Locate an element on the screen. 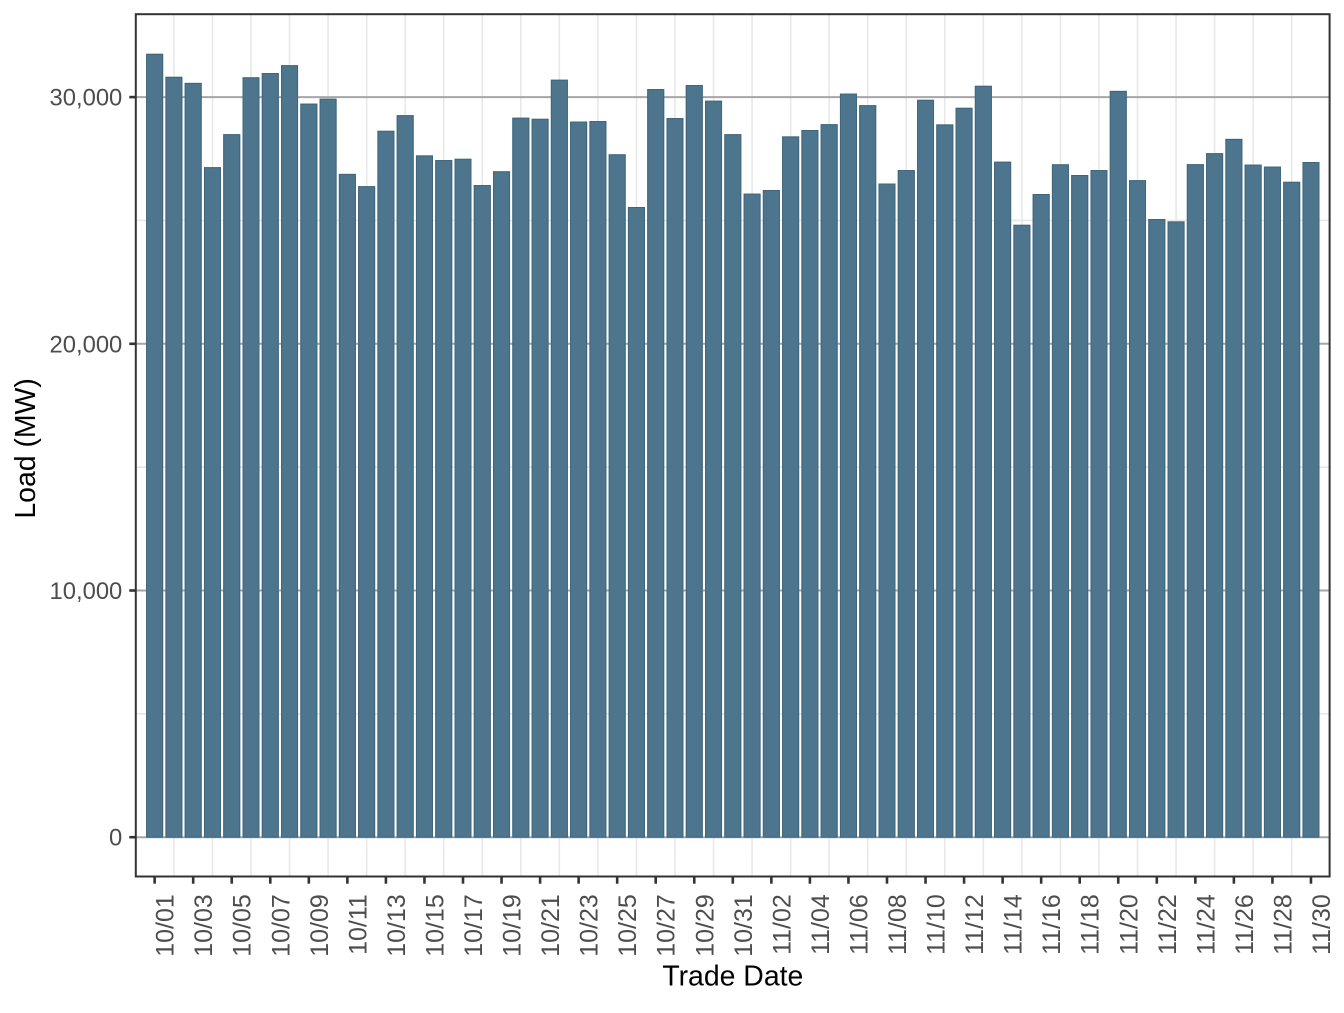  svg-text: 10/19 is located at coordinates (513, 925).